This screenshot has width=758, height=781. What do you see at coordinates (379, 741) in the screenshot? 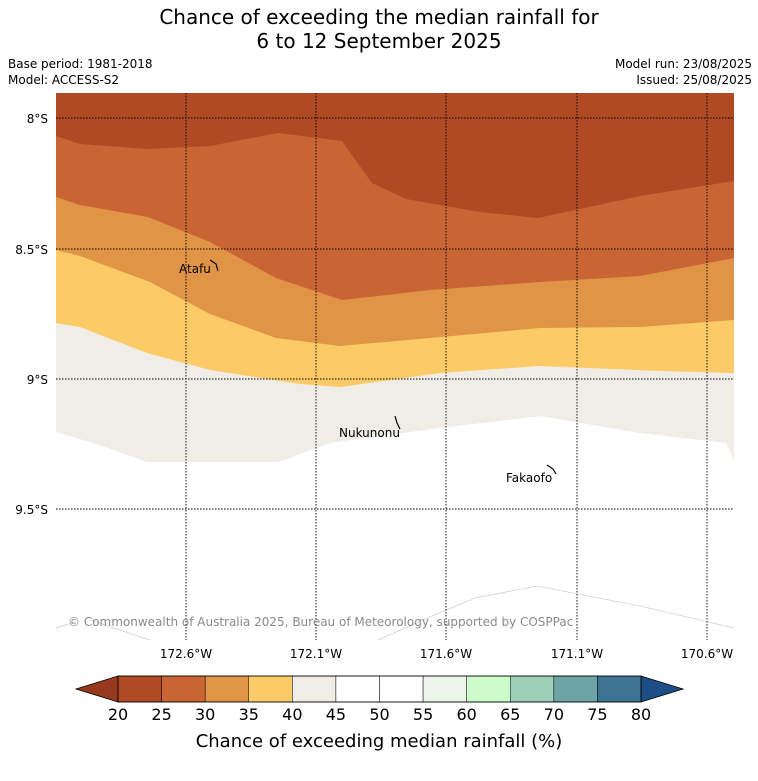
I see `colorbar-title: Chance of exceeding median rainfall (%)` at bounding box center [379, 741].